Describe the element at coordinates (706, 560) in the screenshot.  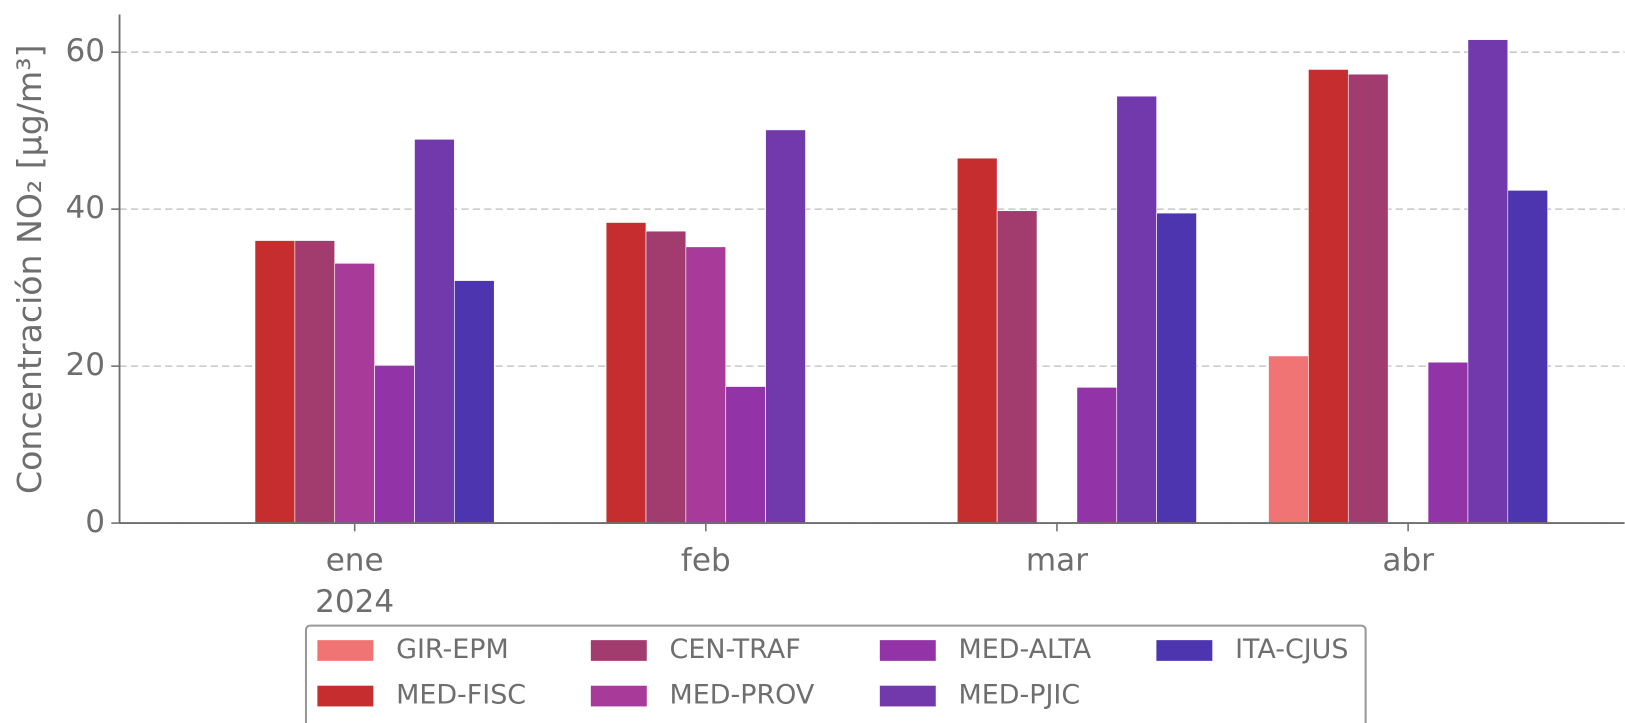
I see `x-tick-label: feb` at that location.